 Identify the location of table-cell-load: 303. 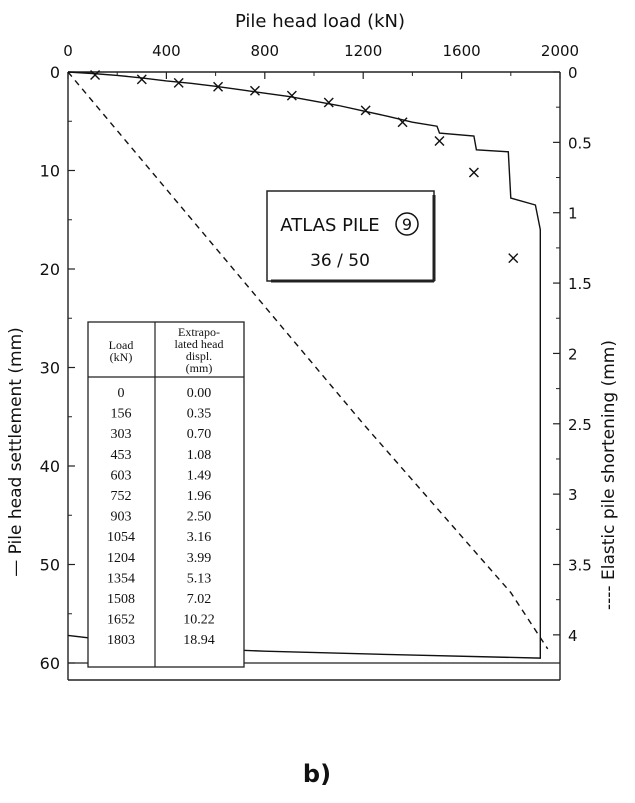
(121, 434).